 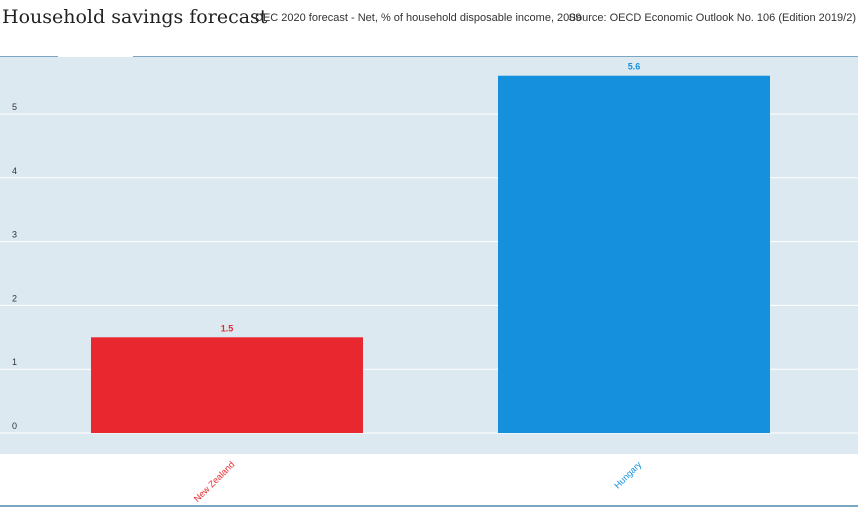 What do you see at coordinates (429, 56) in the screenshot?
I see `header-divider` at bounding box center [429, 56].